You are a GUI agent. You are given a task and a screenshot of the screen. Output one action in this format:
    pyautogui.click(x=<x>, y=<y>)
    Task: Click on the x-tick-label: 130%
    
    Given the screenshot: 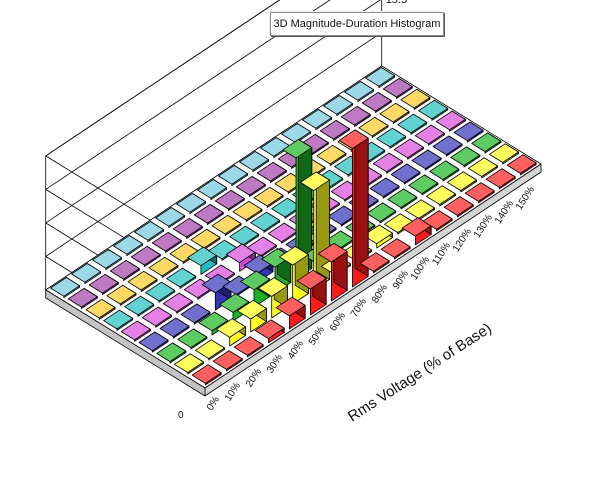 What is the action you would take?
    pyautogui.click(x=483, y=227)
    